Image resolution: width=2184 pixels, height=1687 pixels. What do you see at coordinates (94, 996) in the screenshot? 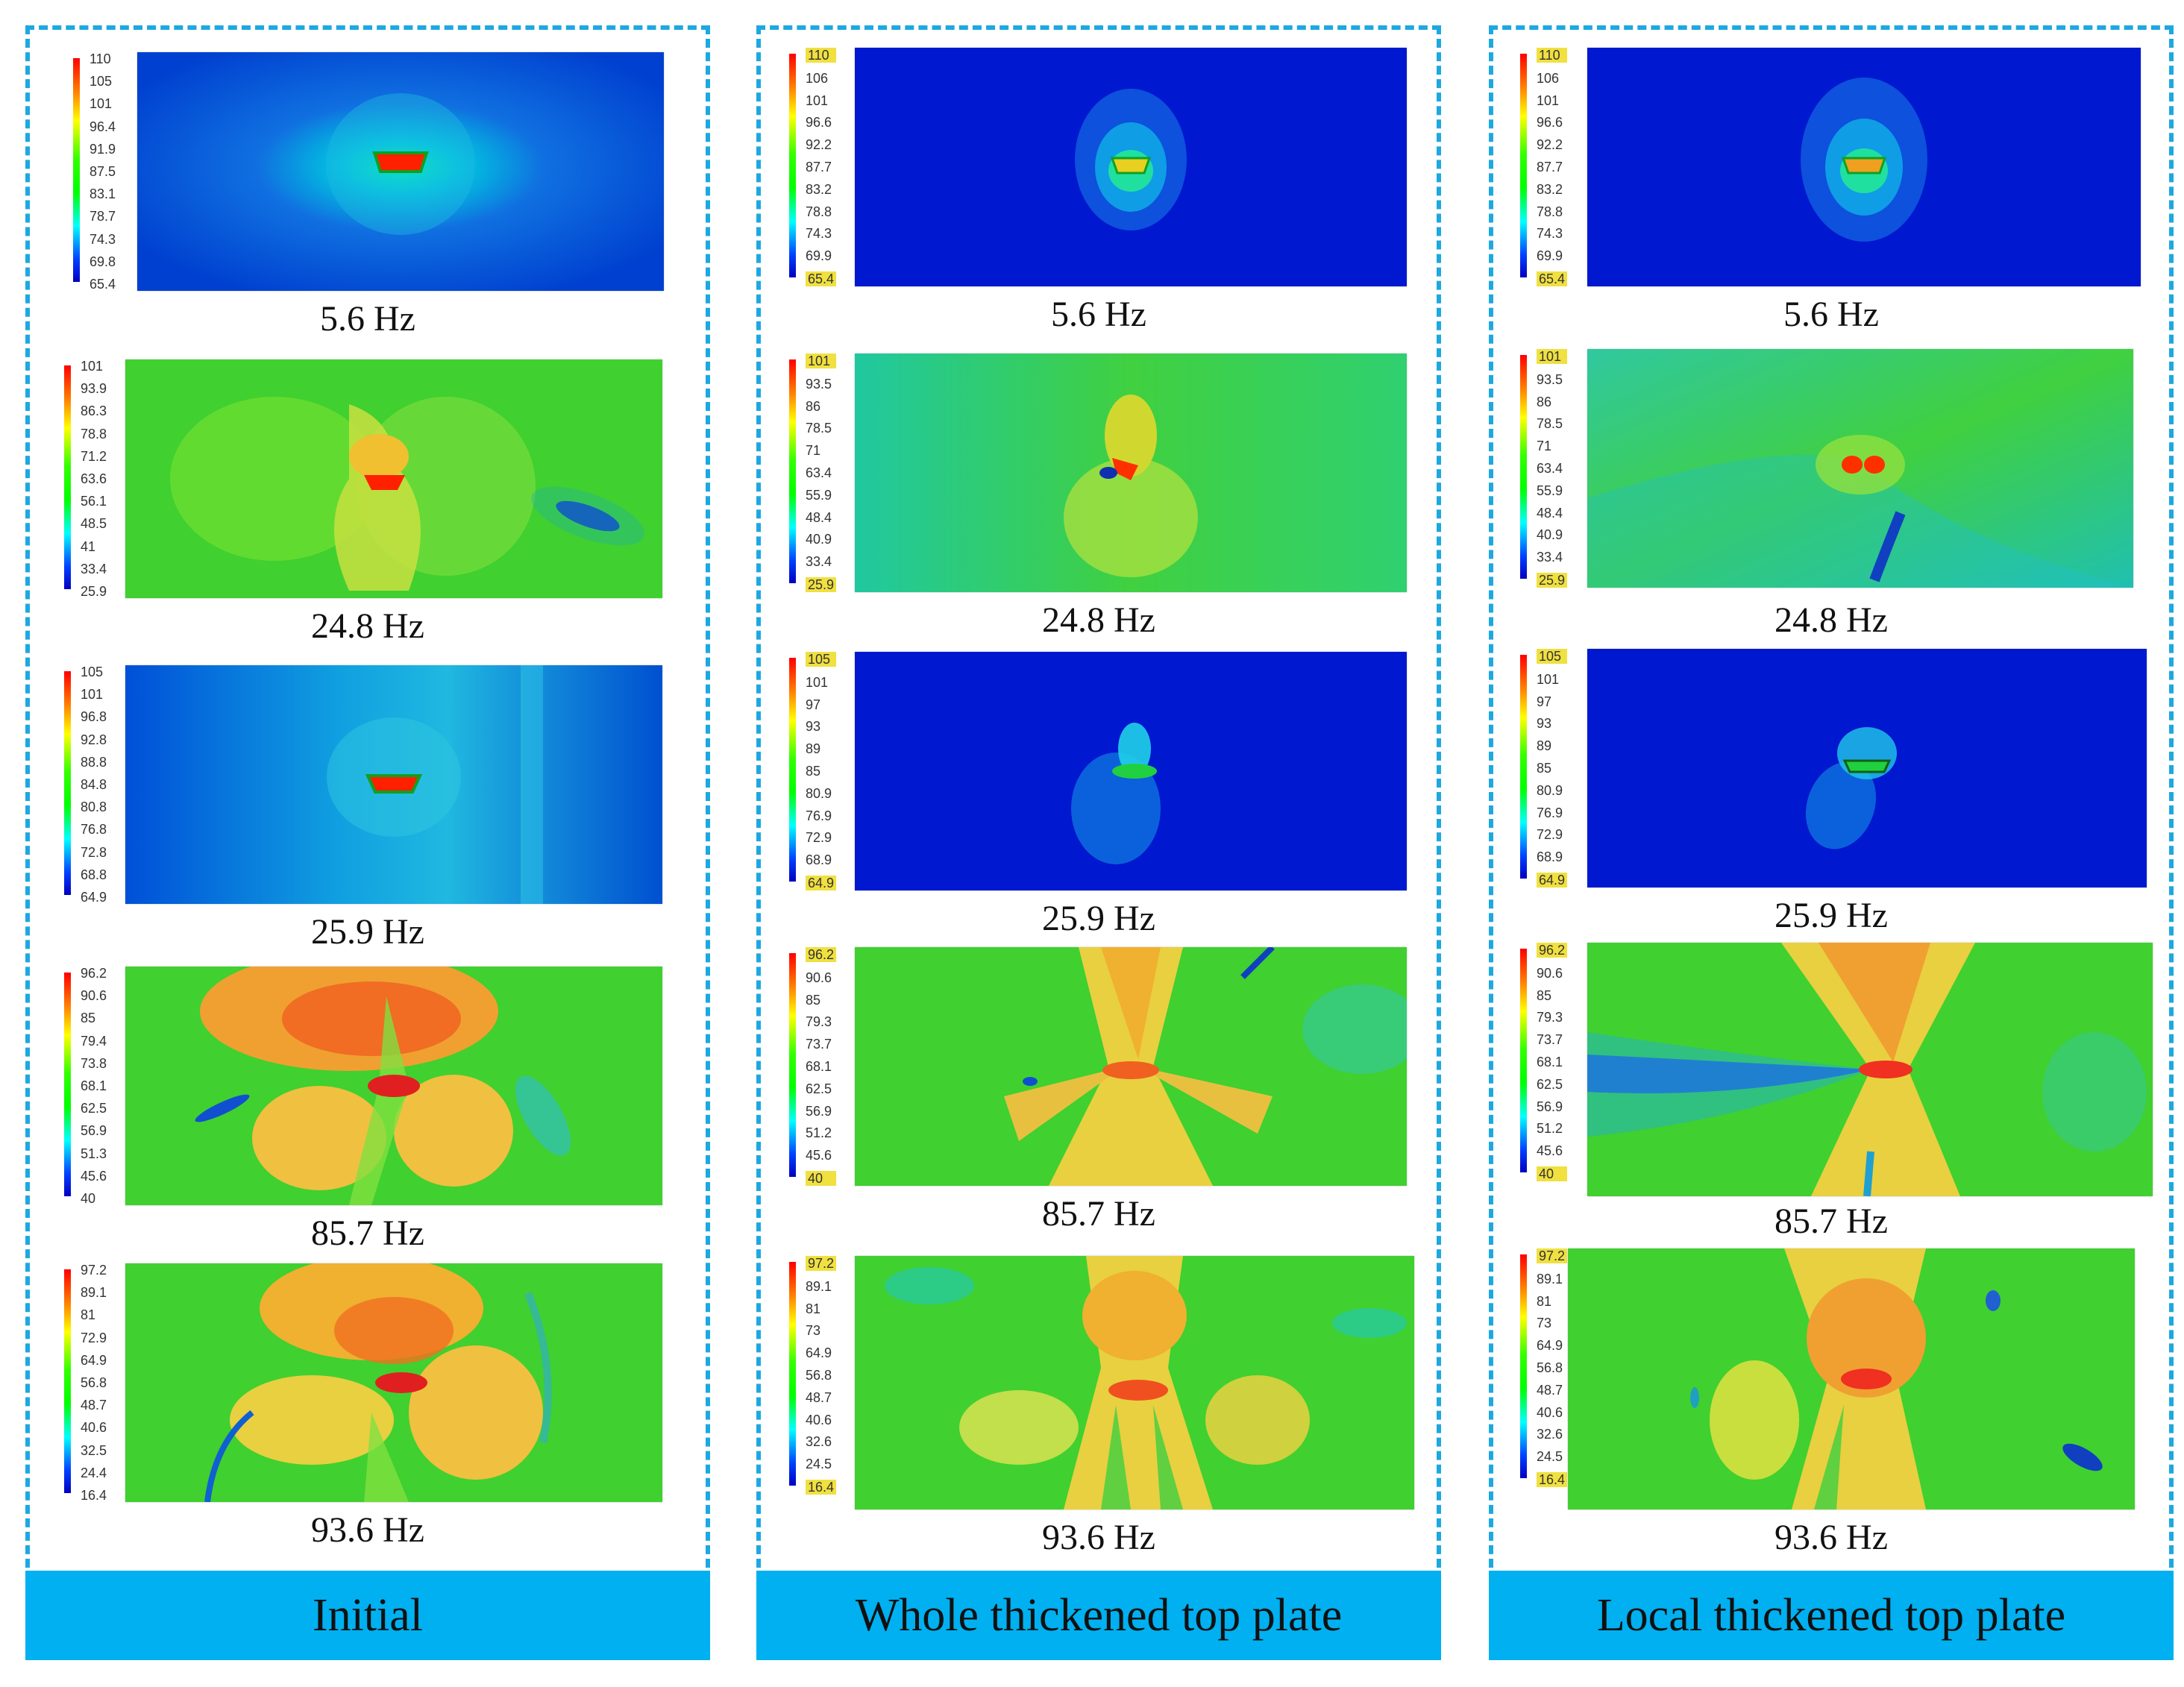
I see `legend-tick: 90.6` at bounding box center [94, 996].